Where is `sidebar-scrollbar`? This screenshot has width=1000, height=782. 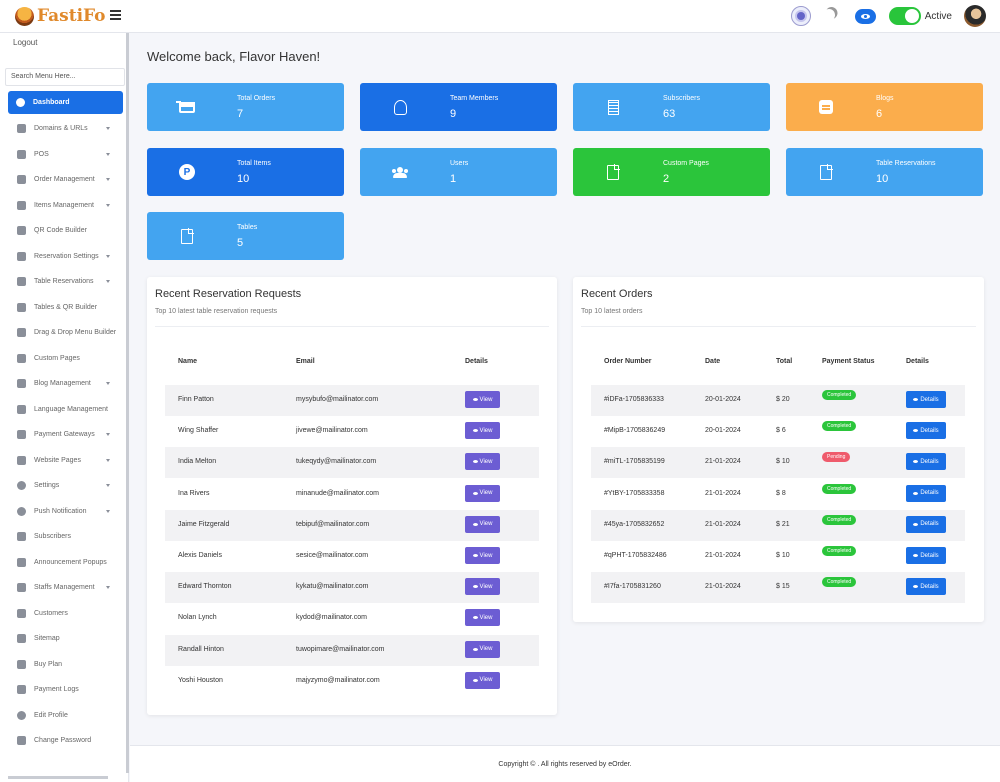 sidebar-scrollbar is located at coordinates (127, 403).